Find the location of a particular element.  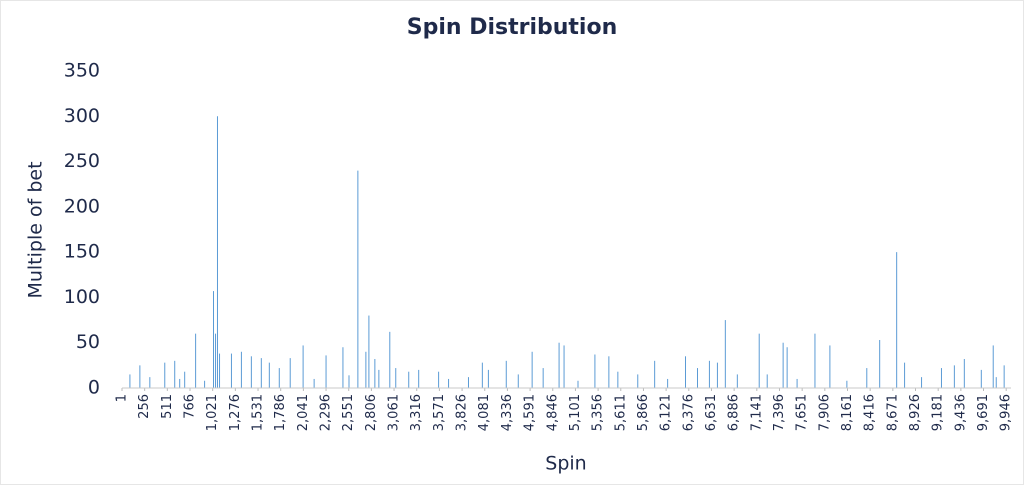

x-tick-label: 7,396 is located at coordinates (779, 412).